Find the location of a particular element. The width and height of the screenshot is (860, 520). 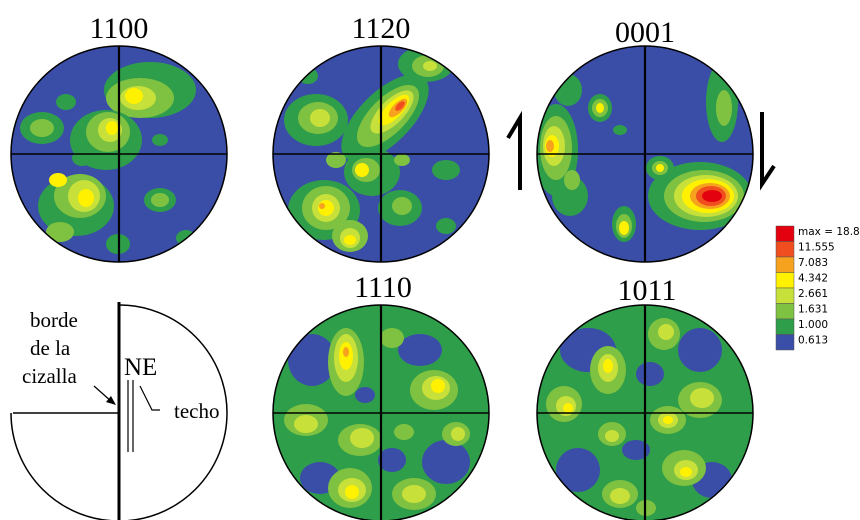

shear-sense-left-arrow is located at coordinates (514, 150).